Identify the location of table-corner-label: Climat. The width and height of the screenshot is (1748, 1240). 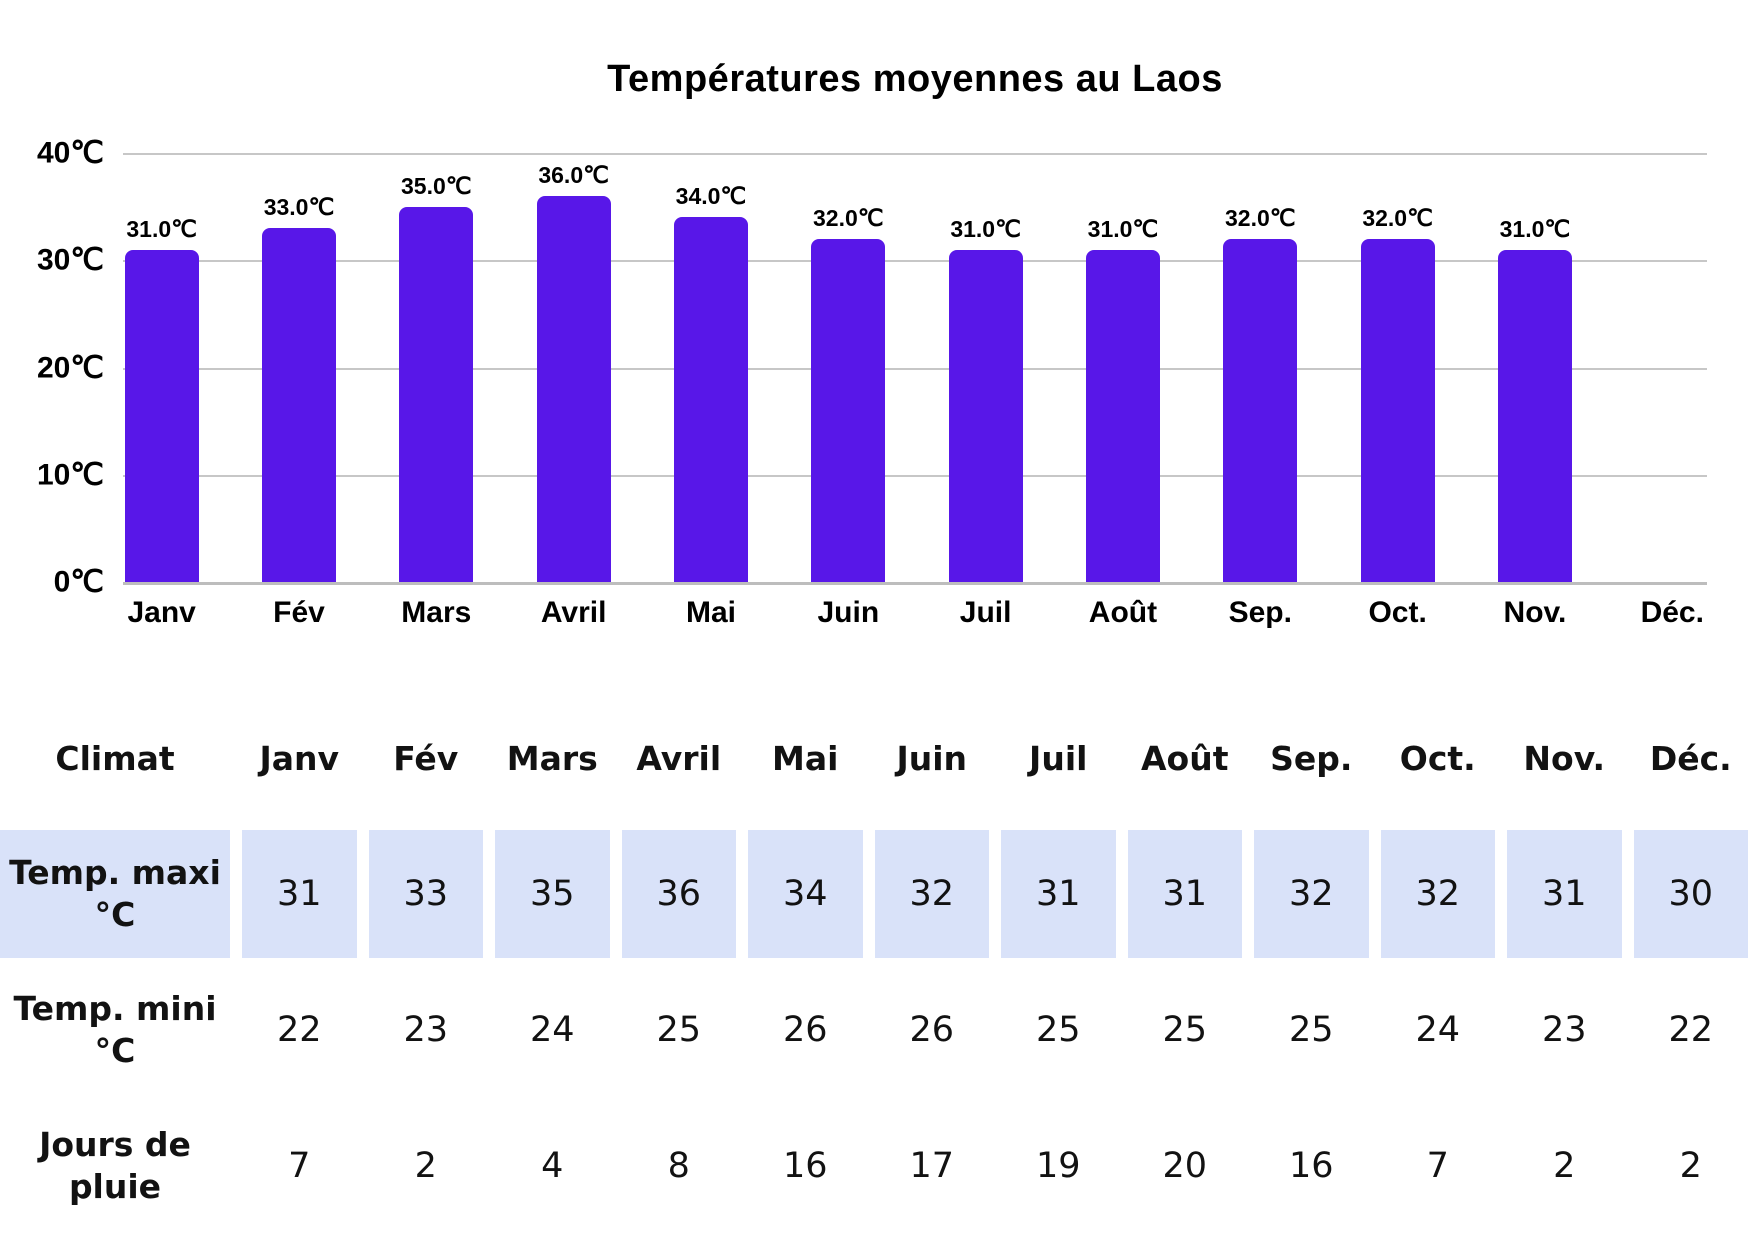
(115, 758).